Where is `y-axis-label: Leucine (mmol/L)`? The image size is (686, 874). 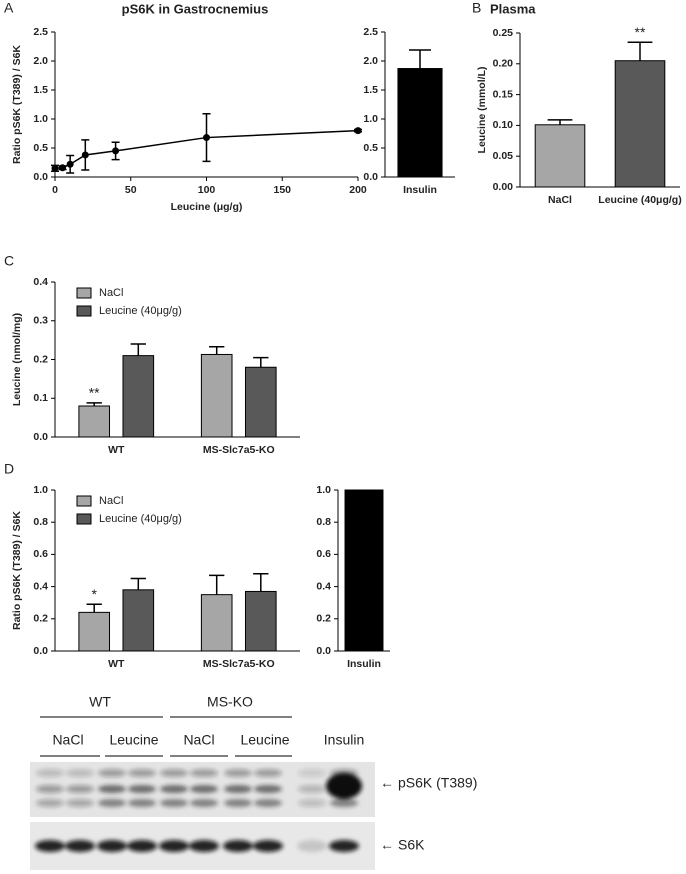
y-axis-label: Leucine (mmol/L) is located at coordinates (482, 110).